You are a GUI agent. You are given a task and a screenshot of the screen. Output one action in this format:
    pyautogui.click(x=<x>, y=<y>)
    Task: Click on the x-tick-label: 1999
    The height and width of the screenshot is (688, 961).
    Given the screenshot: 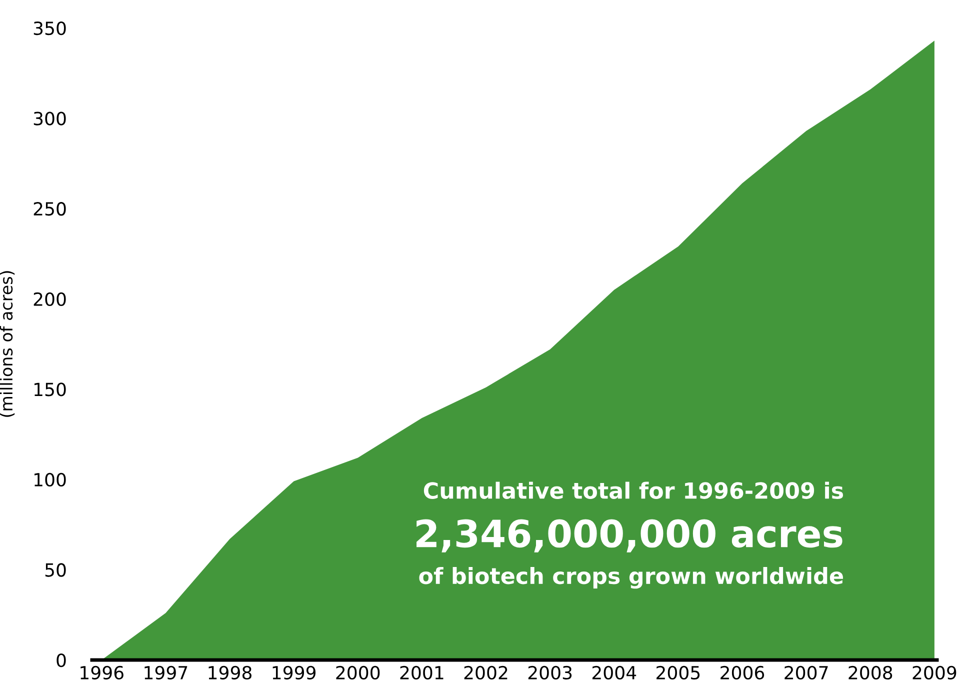 What is the action you would take?
    pyautogui.click(x=294, y=673)
    